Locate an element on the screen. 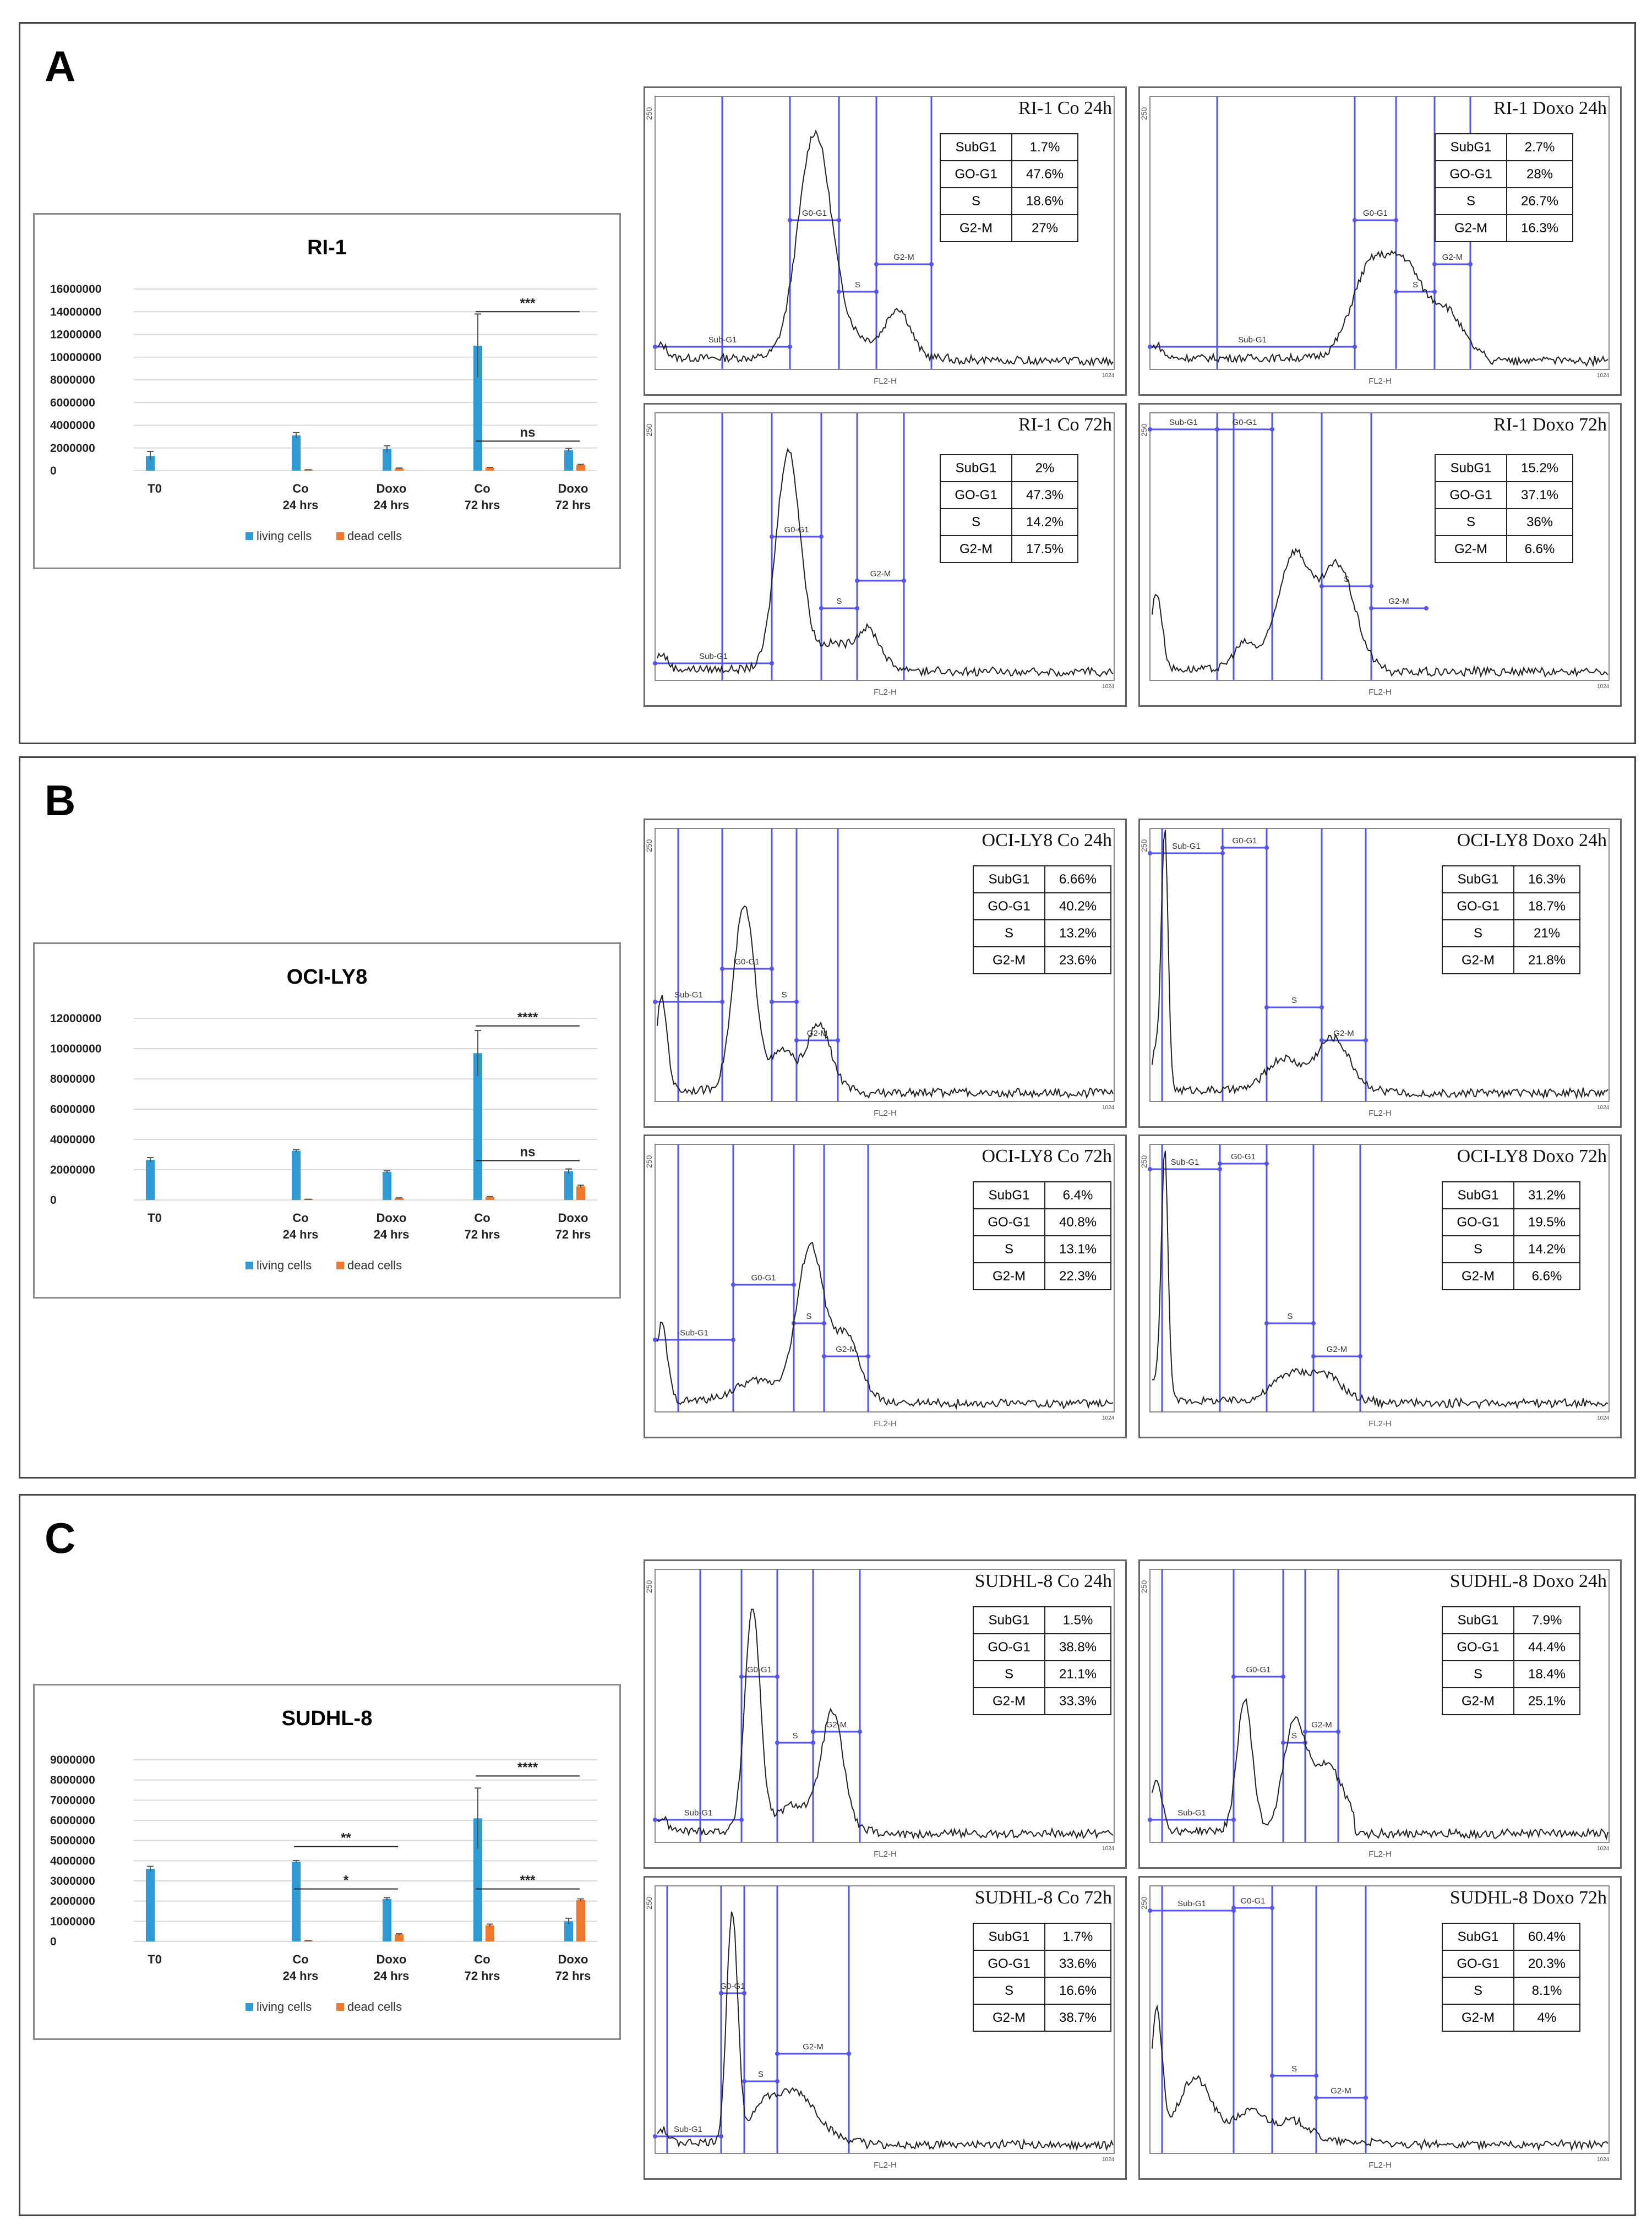 The width and height of the screenshot is (1652, 2231). x-tick-line: 72 hrs is located at coordinates (573, 1976).